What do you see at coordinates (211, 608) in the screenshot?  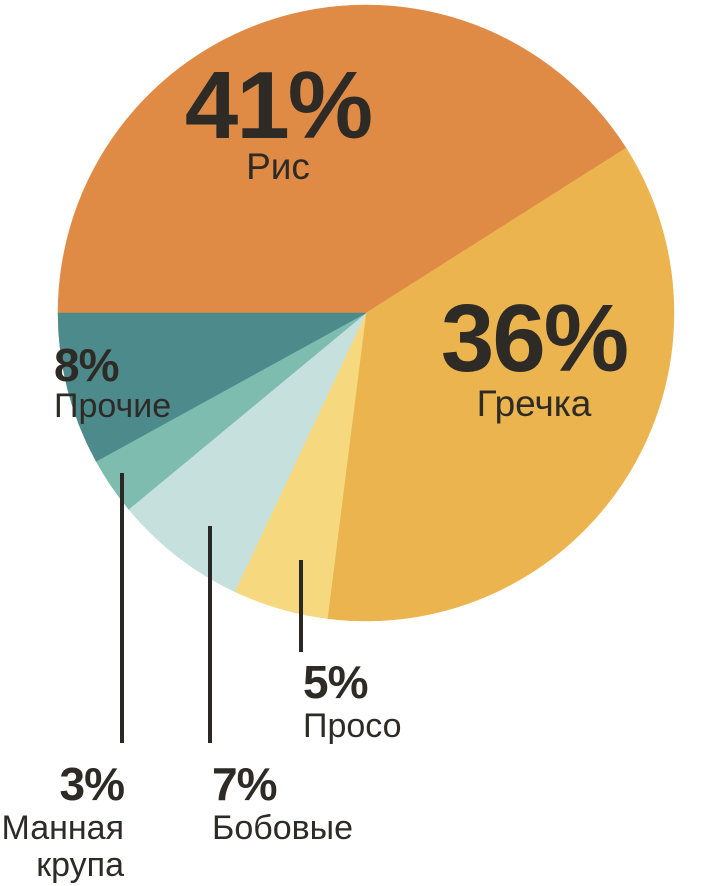 I see `leader-lines-group` at bounding box center [211, 608].